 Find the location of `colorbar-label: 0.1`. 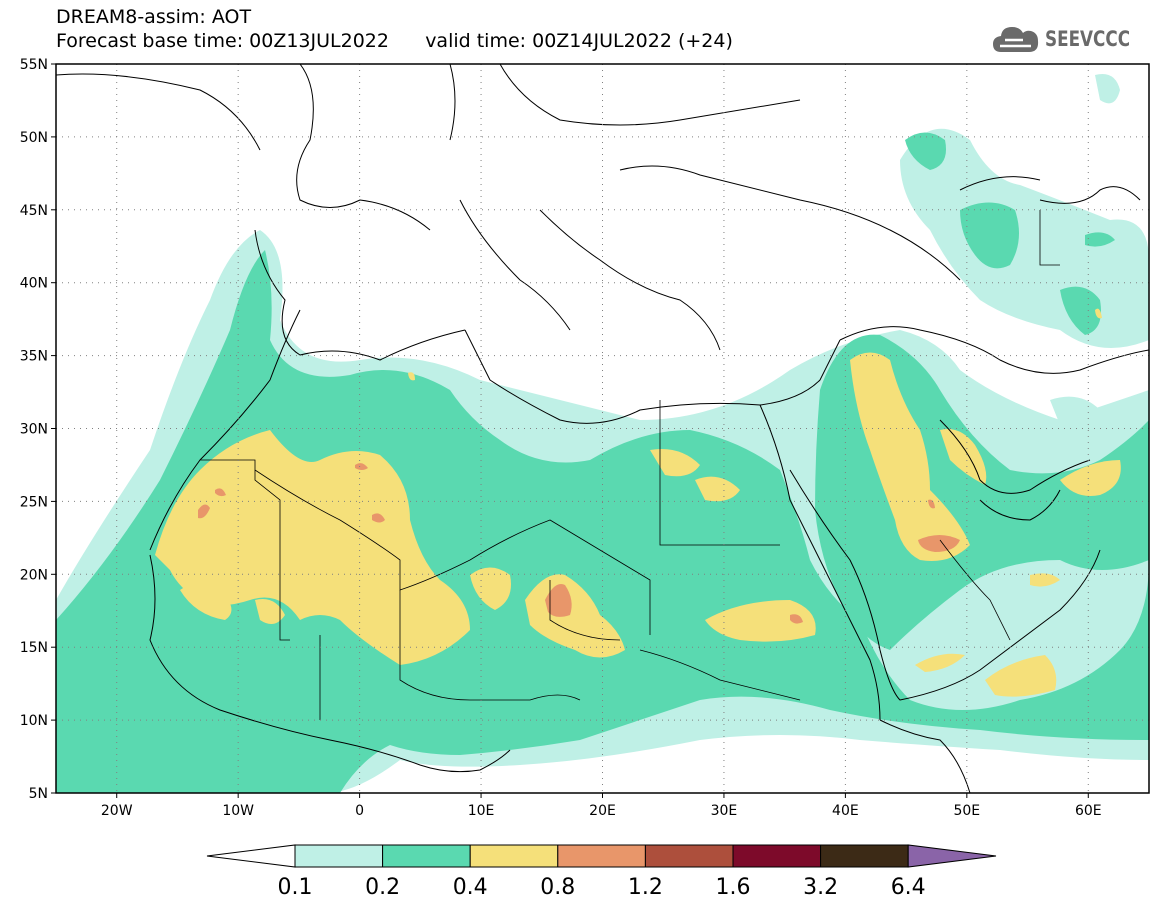

colorbar-label: 0.1 is located at coordinates (295, 887).